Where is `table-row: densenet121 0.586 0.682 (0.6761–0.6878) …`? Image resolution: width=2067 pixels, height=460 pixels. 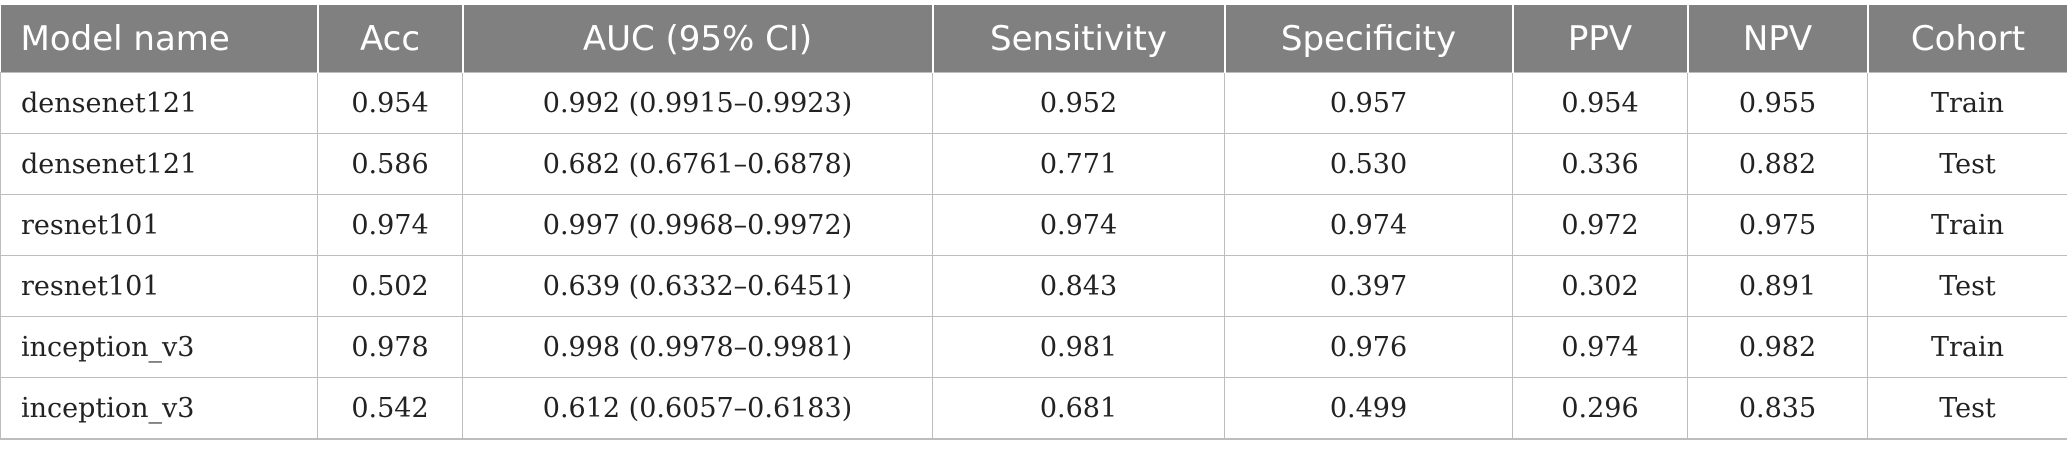
table-row: densenet121 0.586 0.682 (0.6761–0.6878) … is located at coordinates (1033, 164).